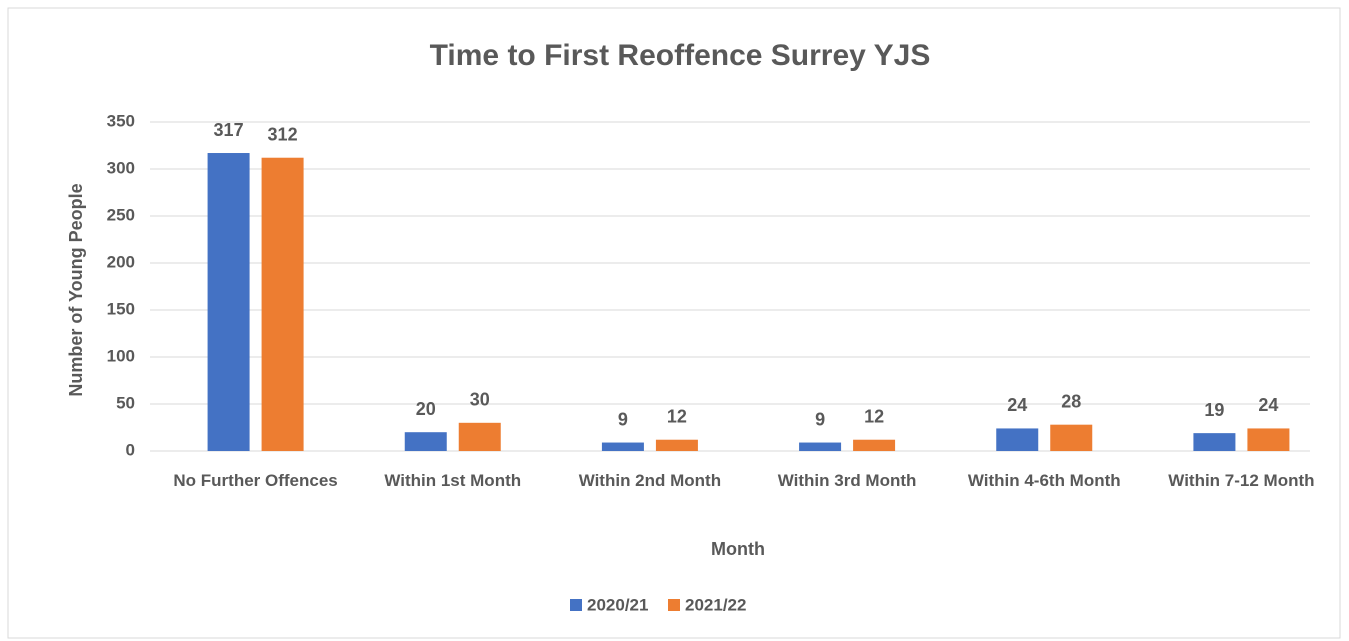 Image resolution: width=1349 pixels, height=641 pixels. Describe the element at coordinates (738, 549) in the screenshot. I see `x-axis-label: Month` at that location.